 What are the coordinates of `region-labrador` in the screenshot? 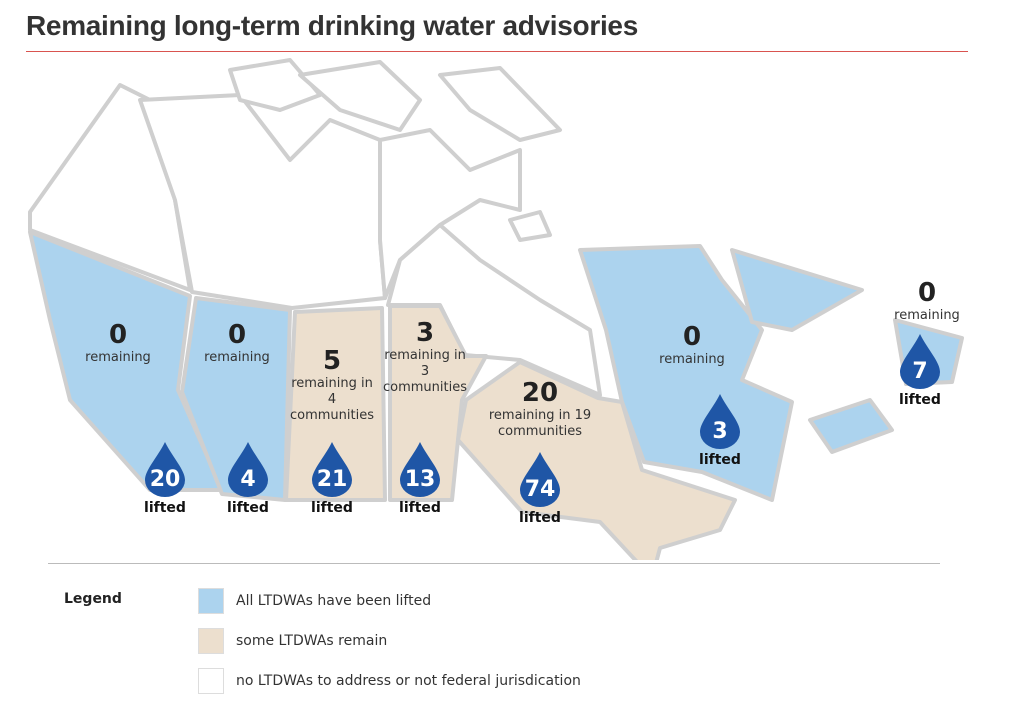 It's located at (797, 290).